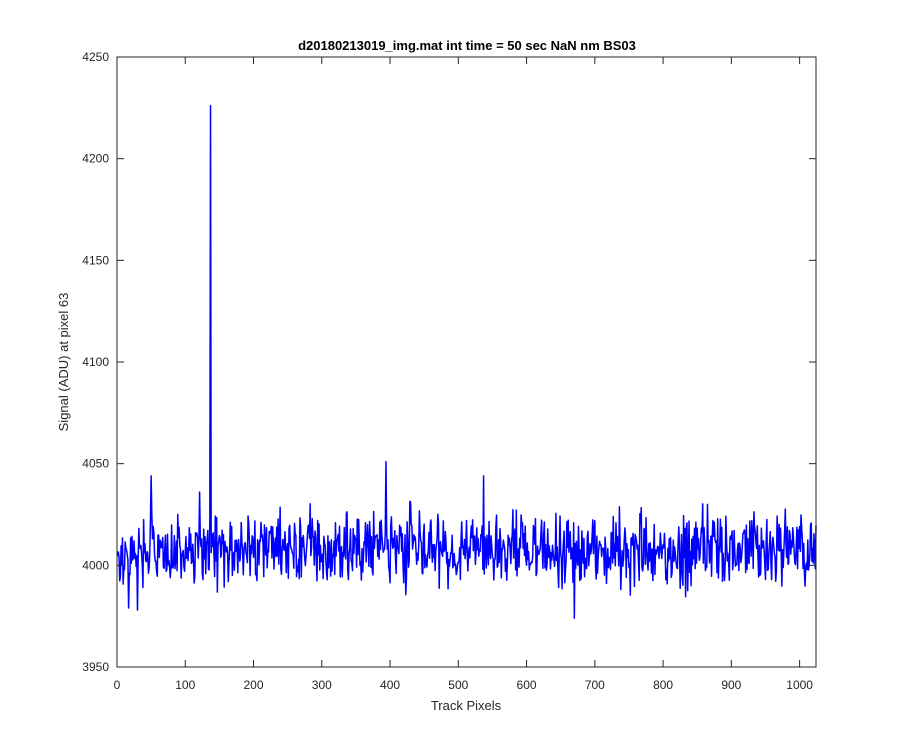 Image resolution: width=900 pixels, height=755 pixels. What do you see at coordinates (466, 705) in the screenshot?
I see `x-axis-label: Track Pixels` at bounding box center [466, 705].